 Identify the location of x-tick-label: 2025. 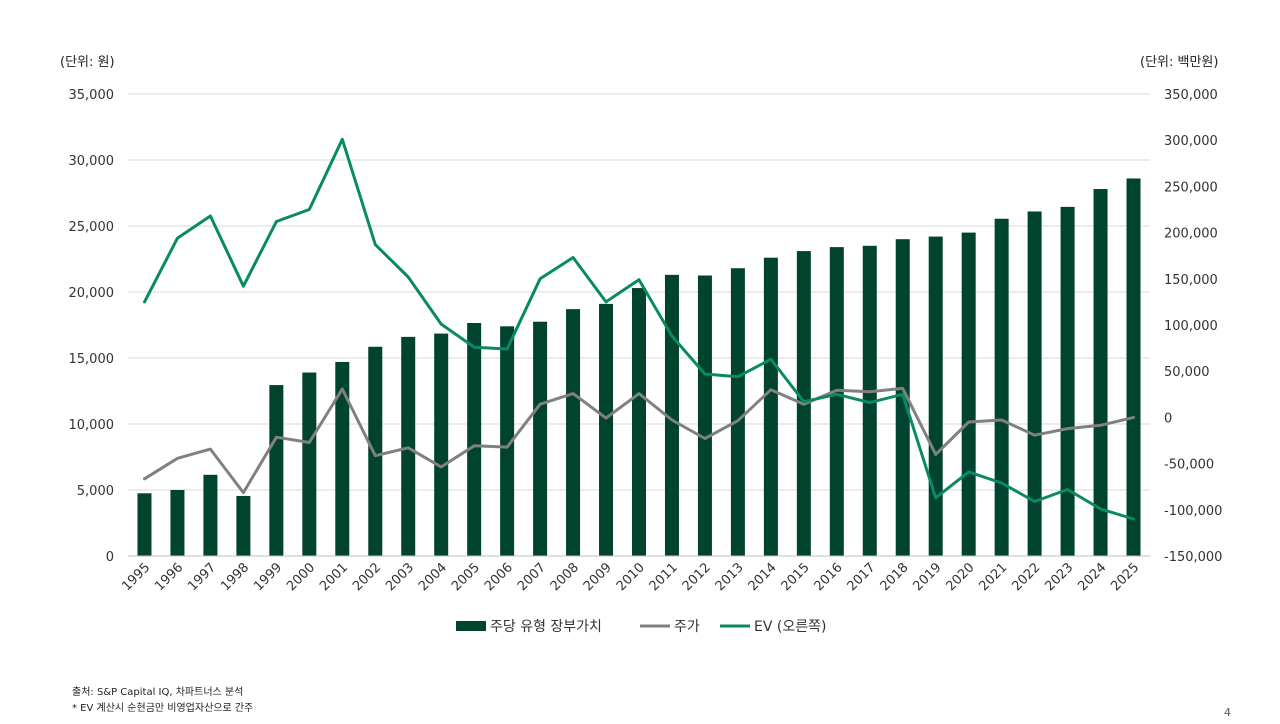
(1125, 577).